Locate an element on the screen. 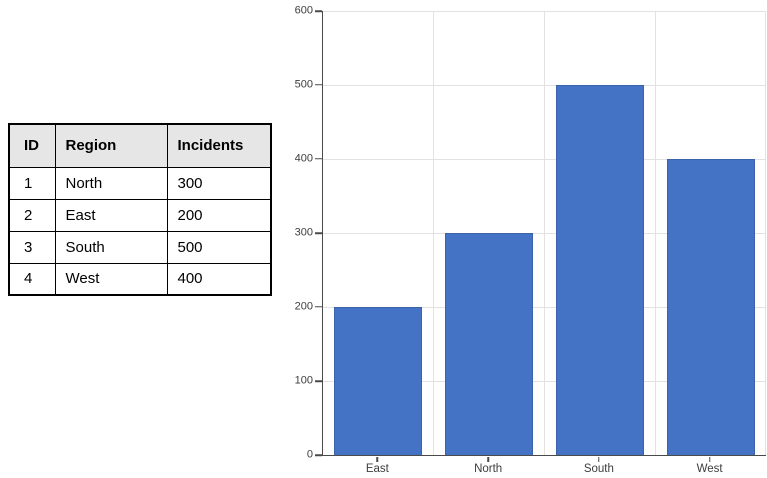 This screenshot has width=767, height=478. table-row: 1 North 300 is located at coordinates (140, 183).